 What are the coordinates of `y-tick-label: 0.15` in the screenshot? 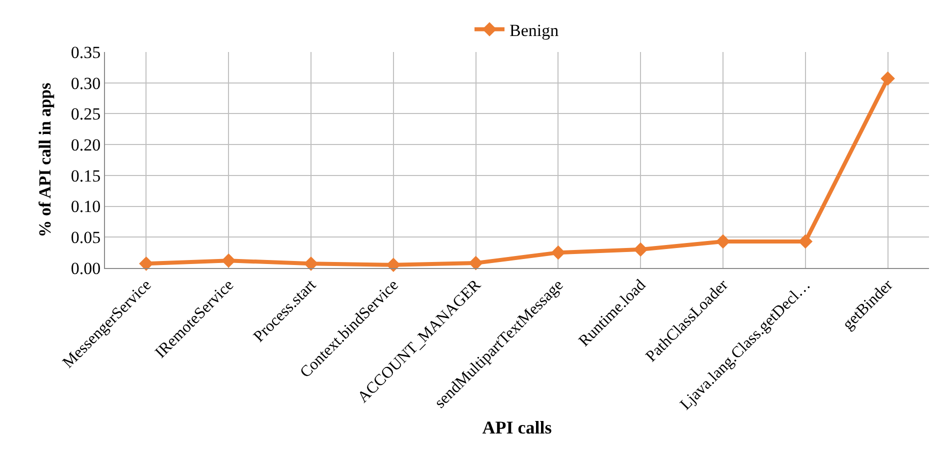 It's located at (85, 176).